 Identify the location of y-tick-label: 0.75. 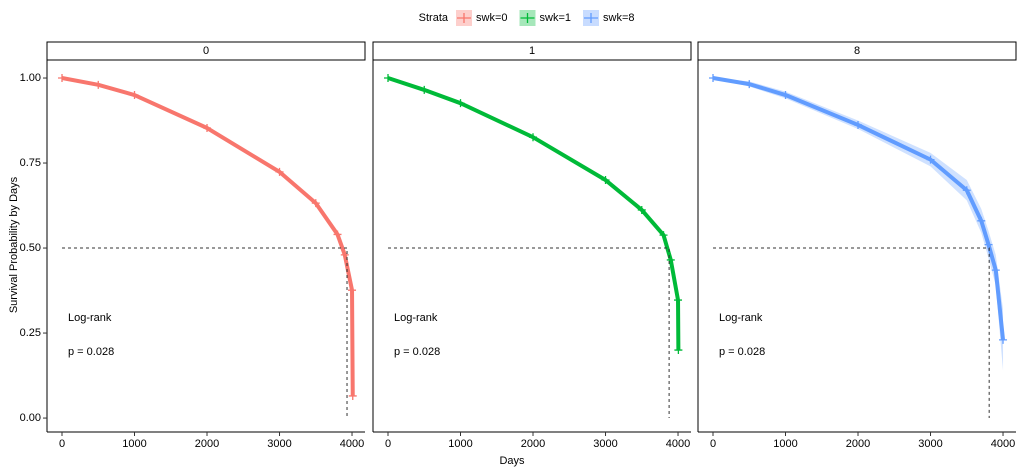
(30, 163).